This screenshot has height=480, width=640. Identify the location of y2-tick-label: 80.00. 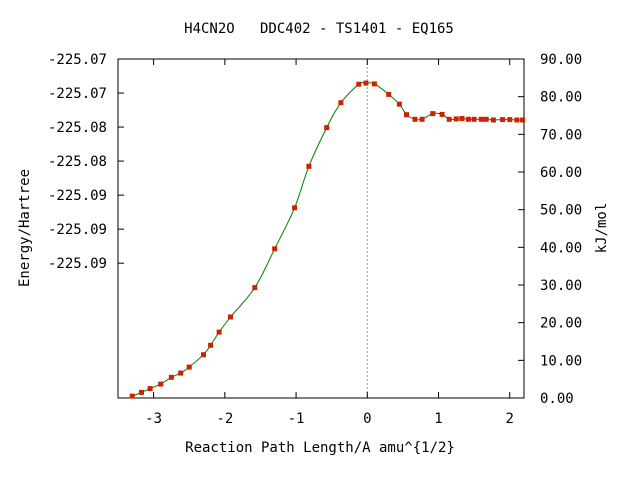
(561, 98).